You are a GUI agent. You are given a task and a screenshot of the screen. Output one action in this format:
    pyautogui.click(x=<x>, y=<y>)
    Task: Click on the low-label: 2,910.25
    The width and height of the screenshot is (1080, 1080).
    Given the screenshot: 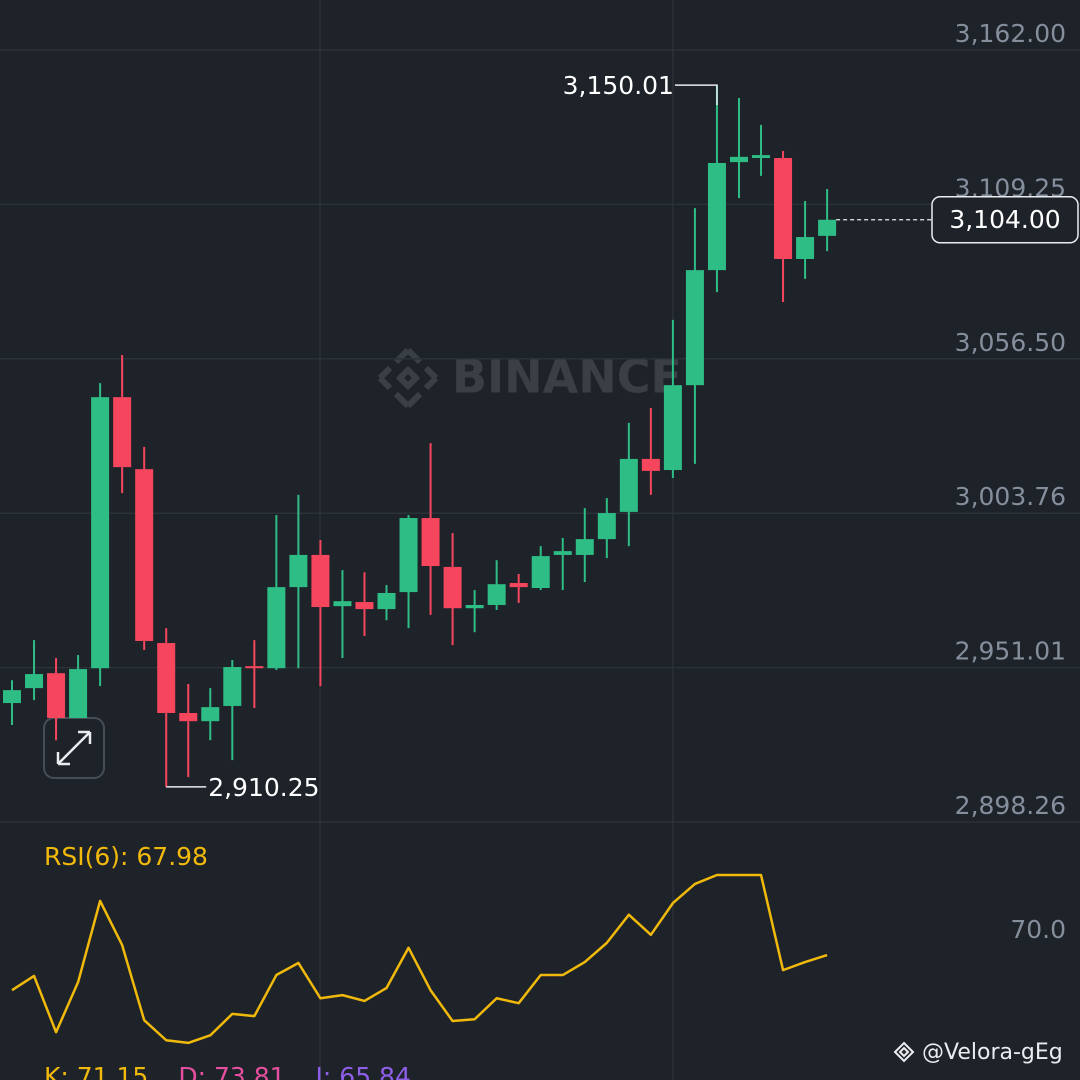 What is the action you would take?
    pyautogui.click(x=263, y=787)
    